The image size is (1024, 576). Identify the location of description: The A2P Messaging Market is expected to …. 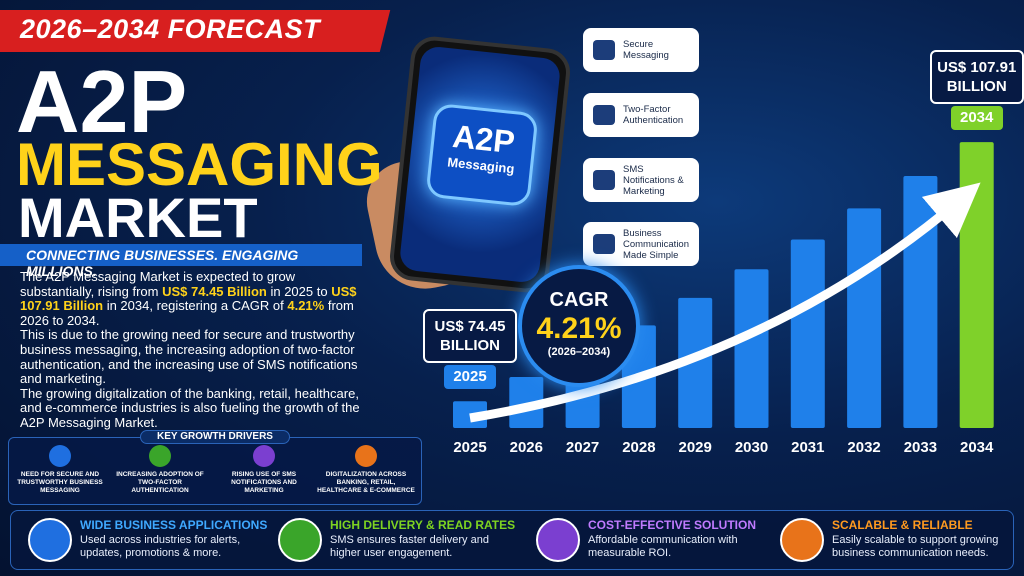
(195, 350).